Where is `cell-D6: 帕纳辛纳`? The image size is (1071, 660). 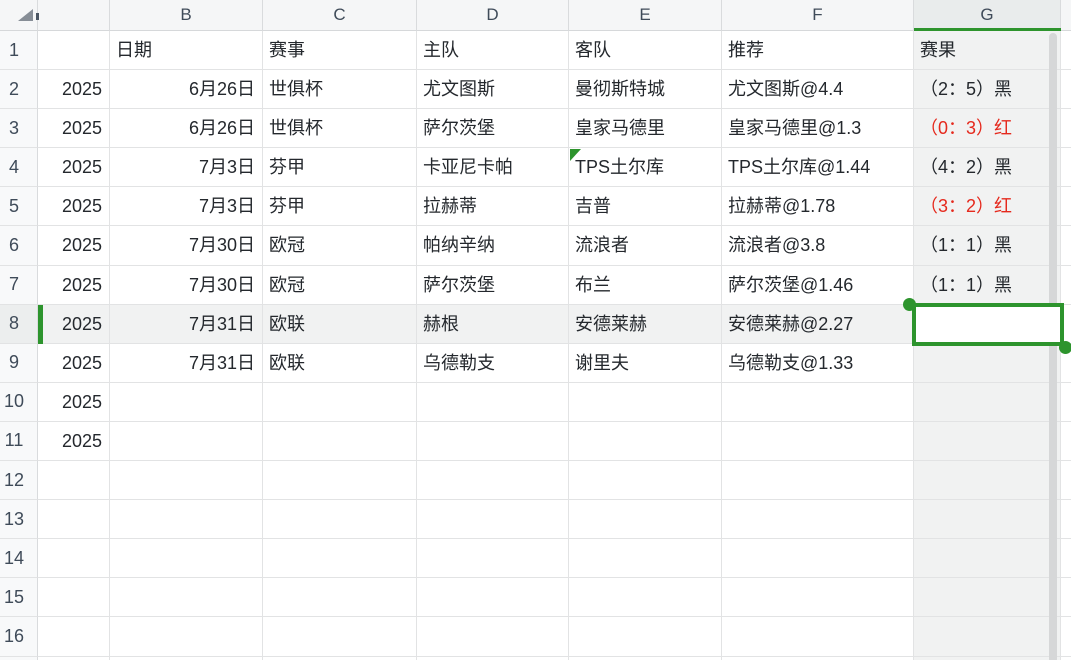
cell-D6: 帕纳辛纳 is located at coordinates (493, 246).